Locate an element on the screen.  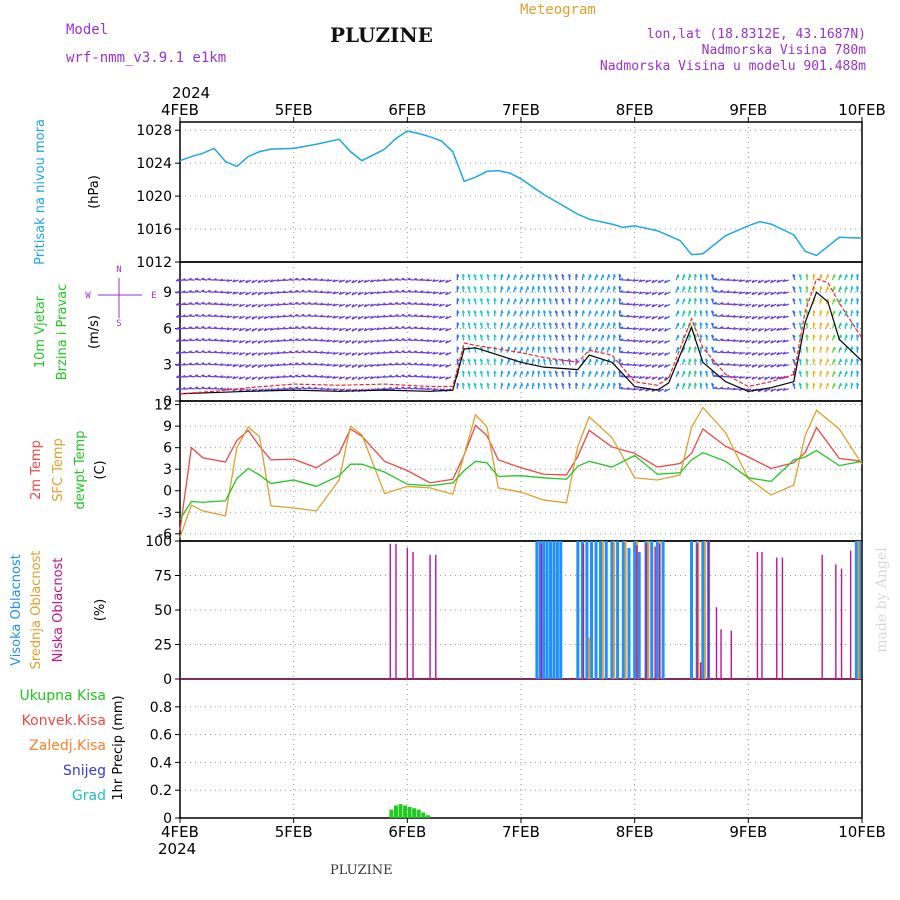
cloud-low-bar is located at coordinates (646, 611).